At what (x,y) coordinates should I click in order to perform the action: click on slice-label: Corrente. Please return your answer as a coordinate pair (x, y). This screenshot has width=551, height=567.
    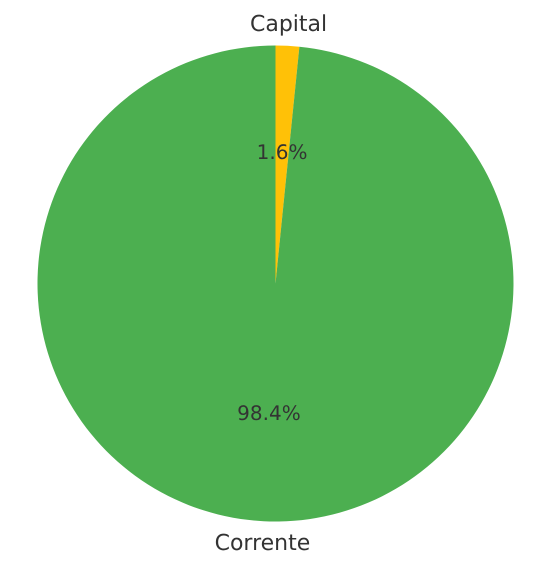
    Looking at the image, I should click on (262, 543).